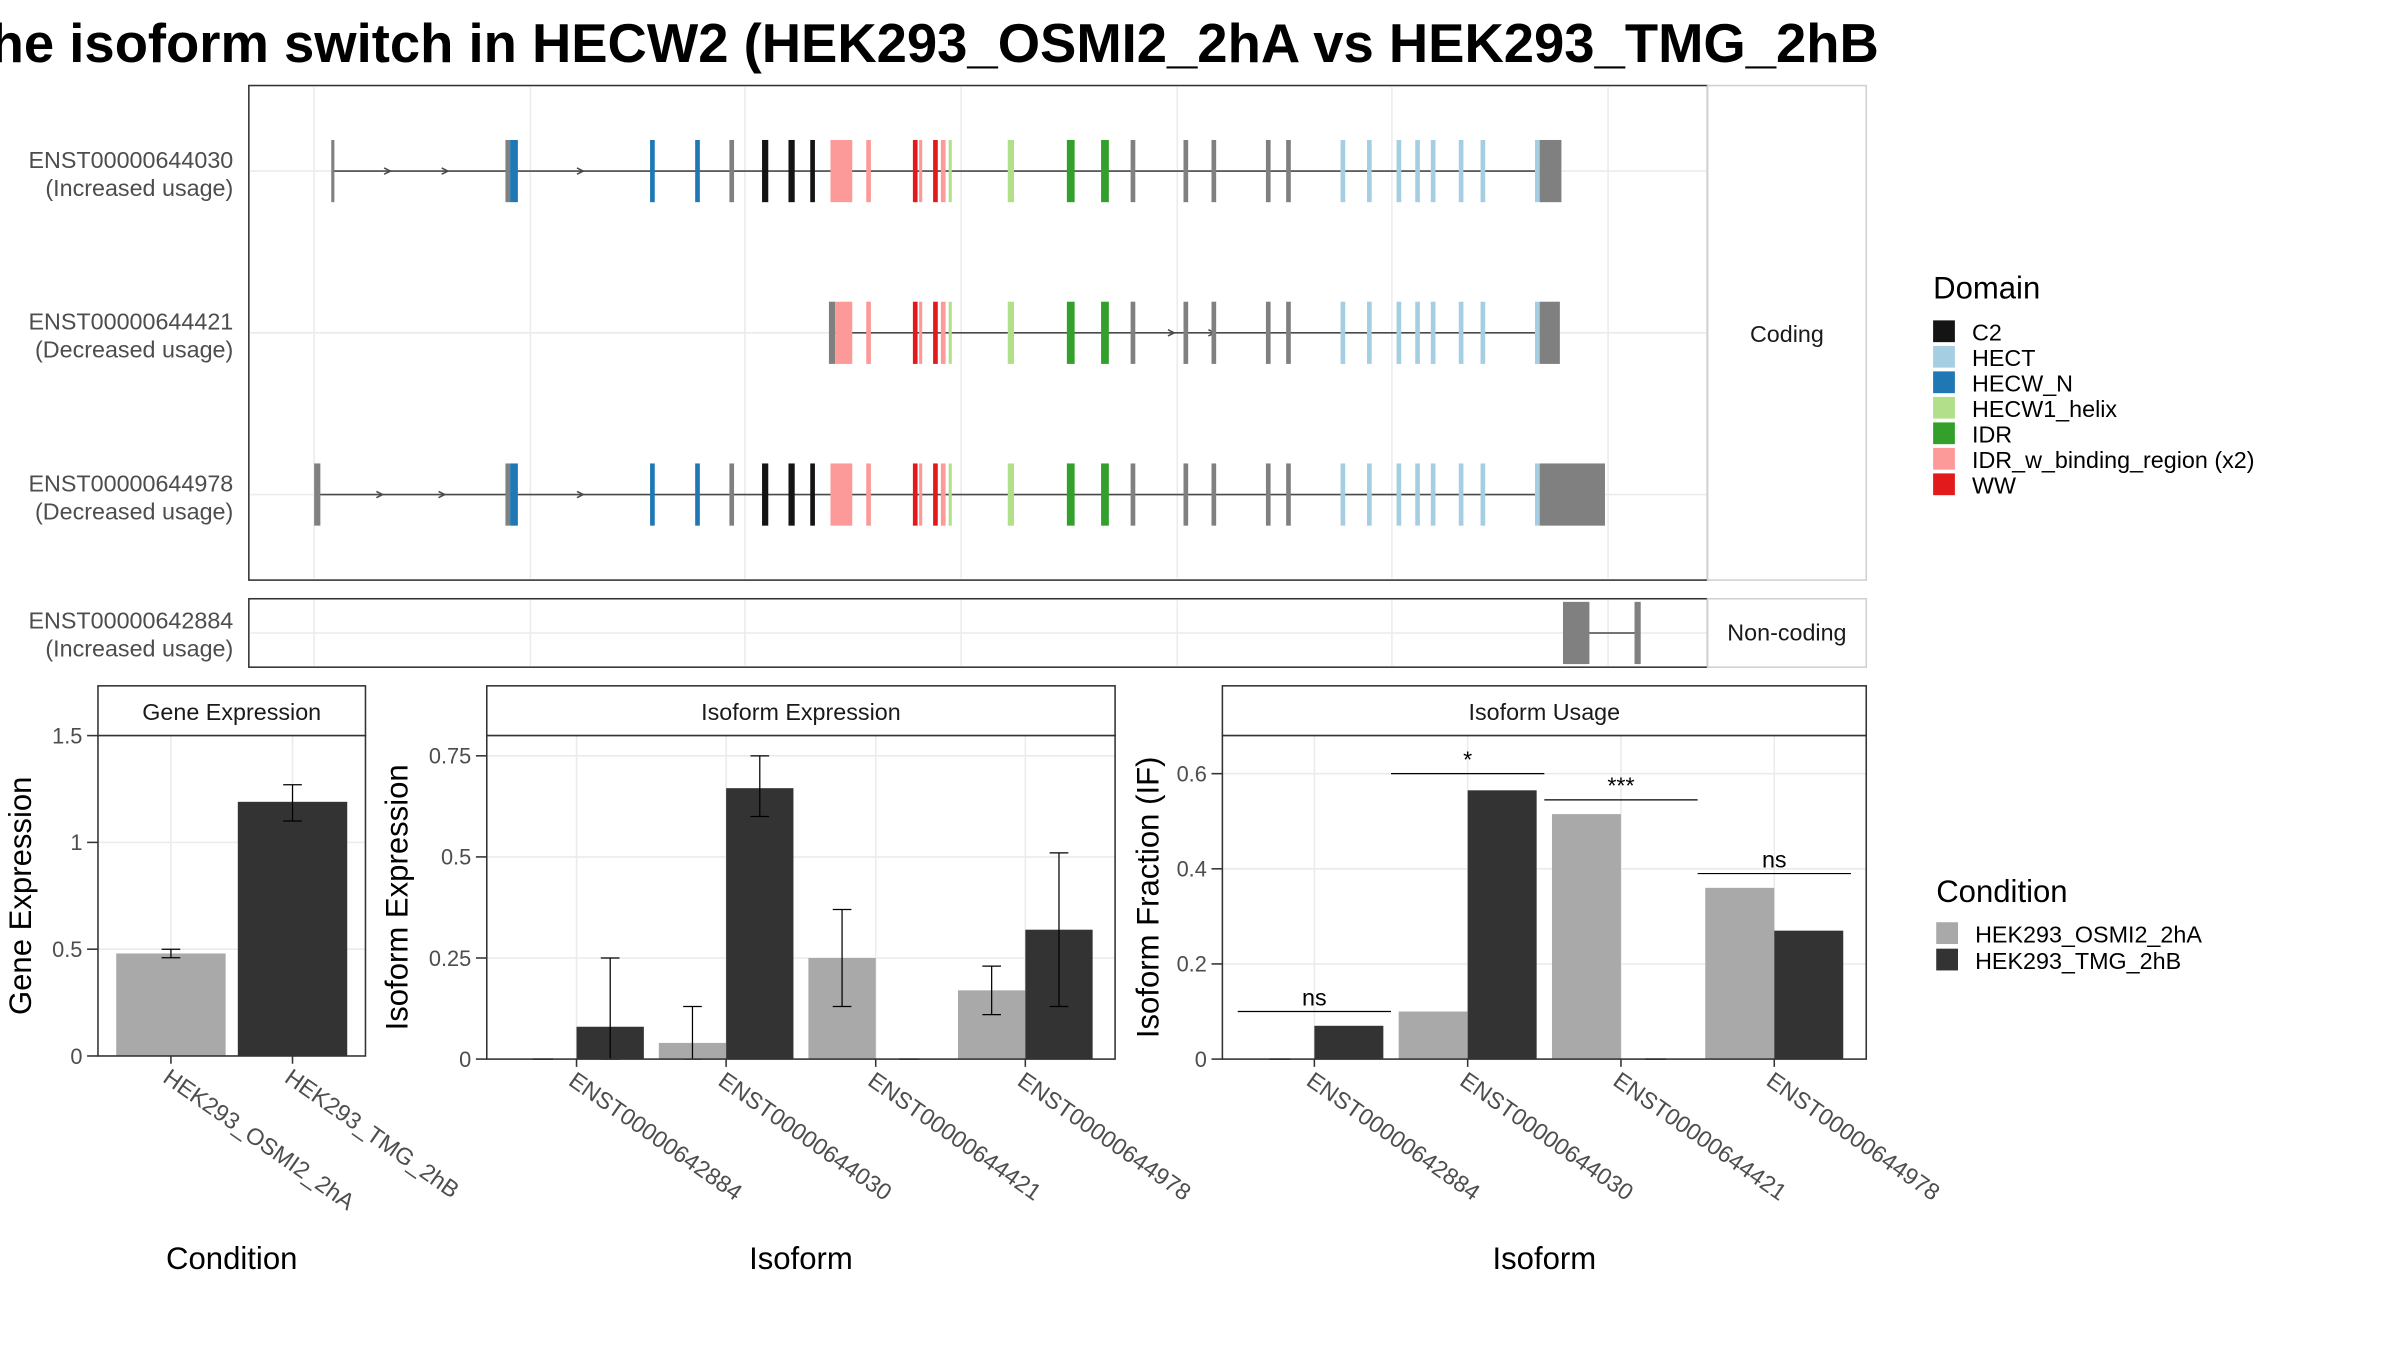 The width and height of the screenshot is (2400, 1350). Describe the element at coordinates (2003, 358) in the screenshot. I see `domain-legend-label: HECT` at that location.